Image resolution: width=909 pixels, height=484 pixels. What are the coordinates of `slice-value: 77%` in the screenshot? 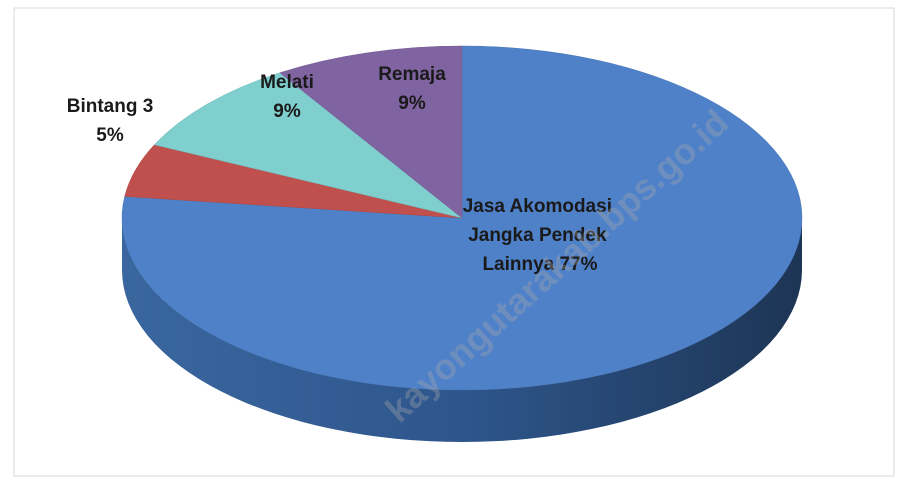 It's located at (579, 264).